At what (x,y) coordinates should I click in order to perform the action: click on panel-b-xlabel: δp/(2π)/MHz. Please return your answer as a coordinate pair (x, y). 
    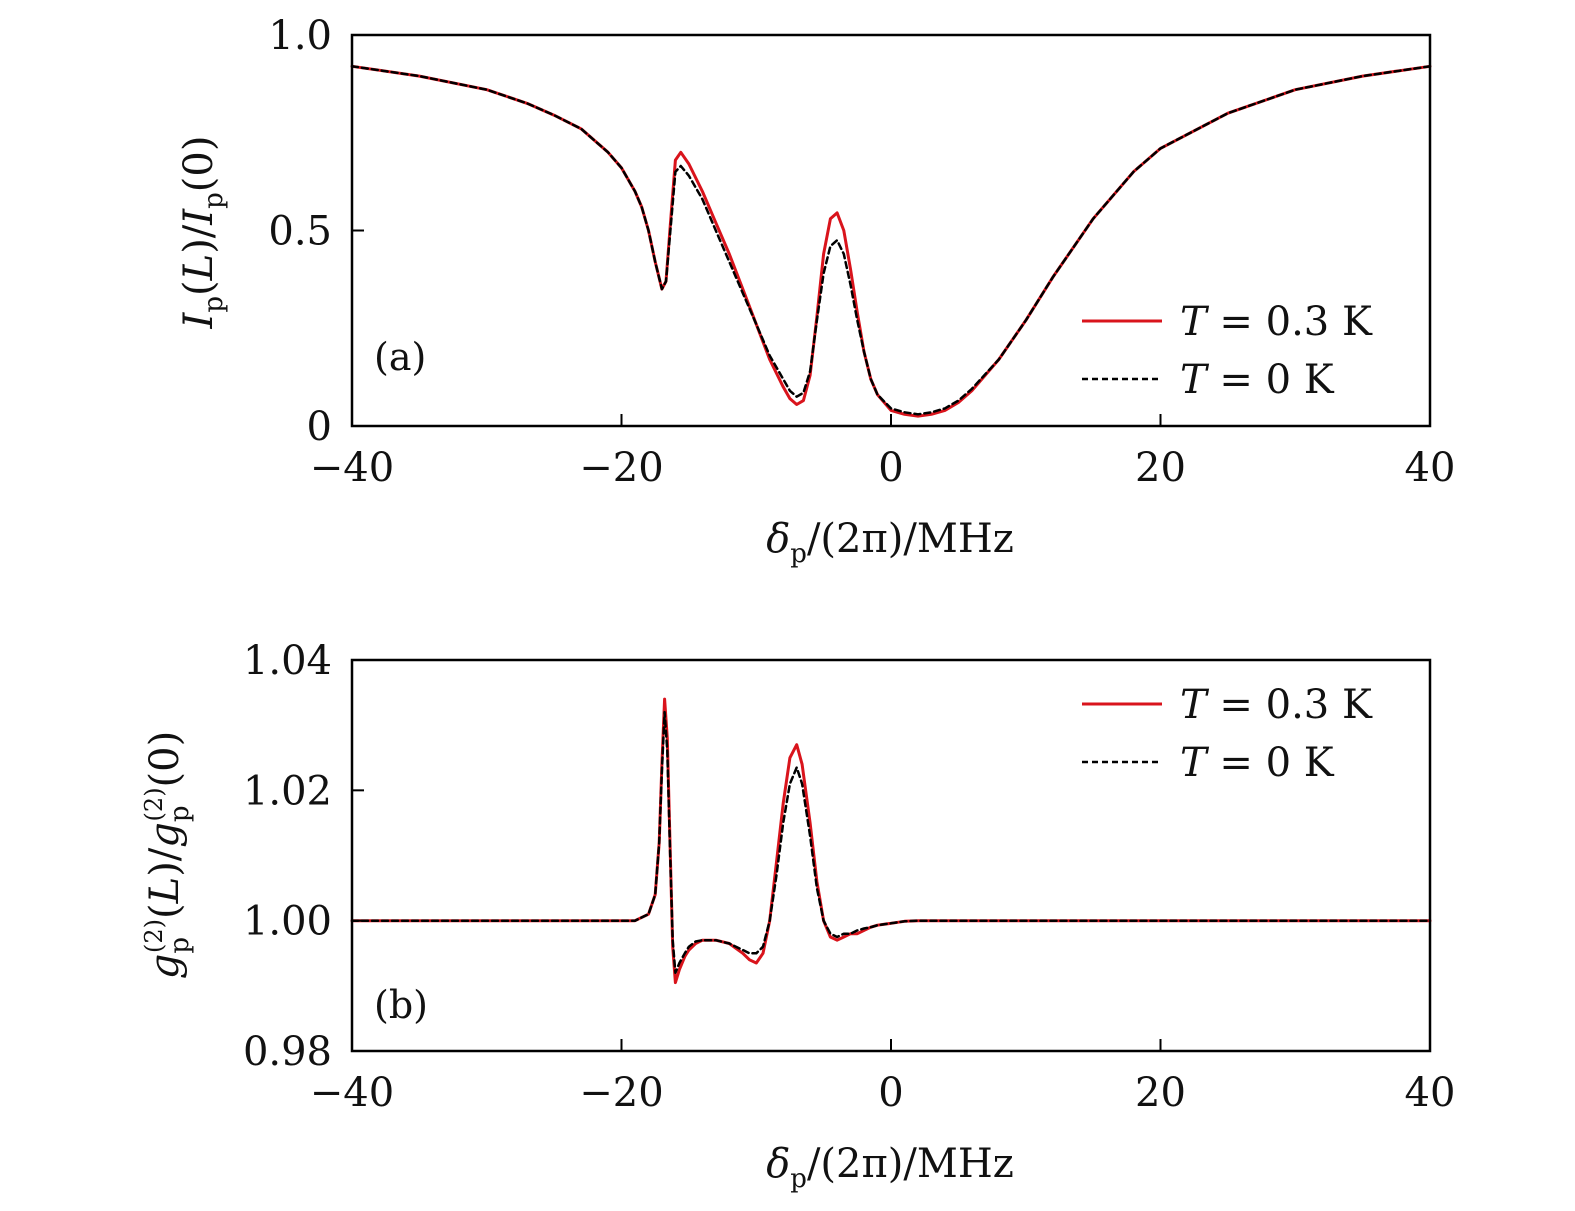
    Looking at the image, I should click on (890, 1167).